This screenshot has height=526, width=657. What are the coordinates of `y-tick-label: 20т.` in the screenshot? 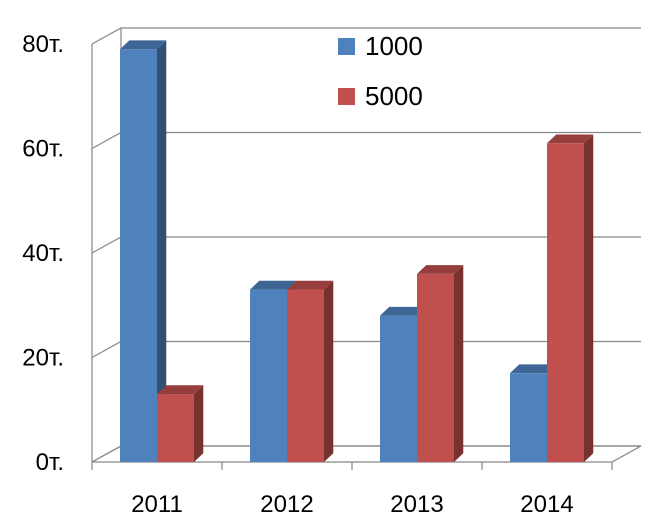 It's located at (43, 358).